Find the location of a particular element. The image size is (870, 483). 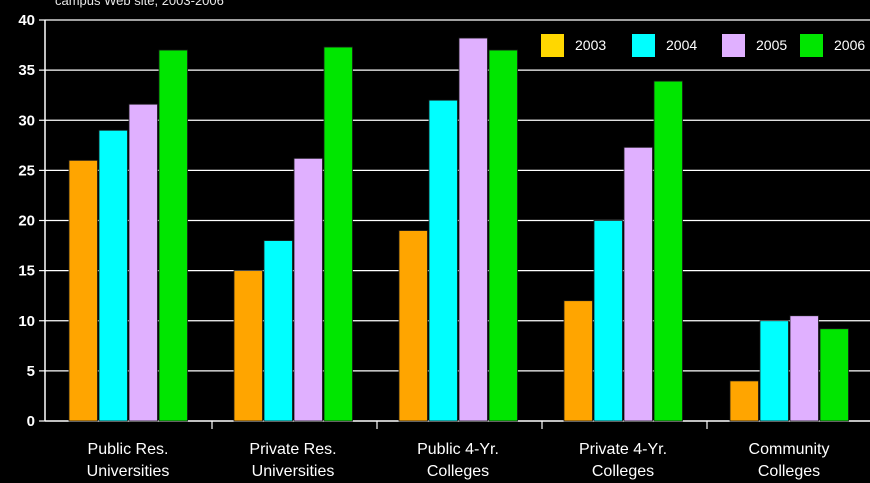

y-tick-label: 15 is located at coordinates (26, 271).